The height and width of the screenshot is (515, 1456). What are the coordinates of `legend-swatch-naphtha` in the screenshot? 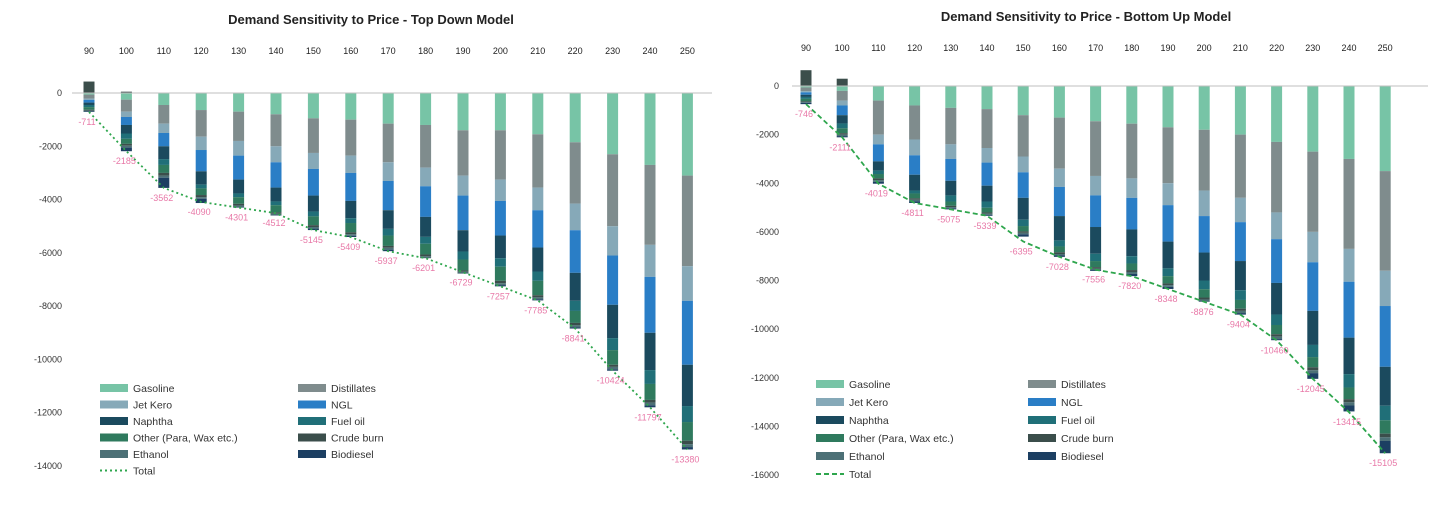 It's located at (114, 421).